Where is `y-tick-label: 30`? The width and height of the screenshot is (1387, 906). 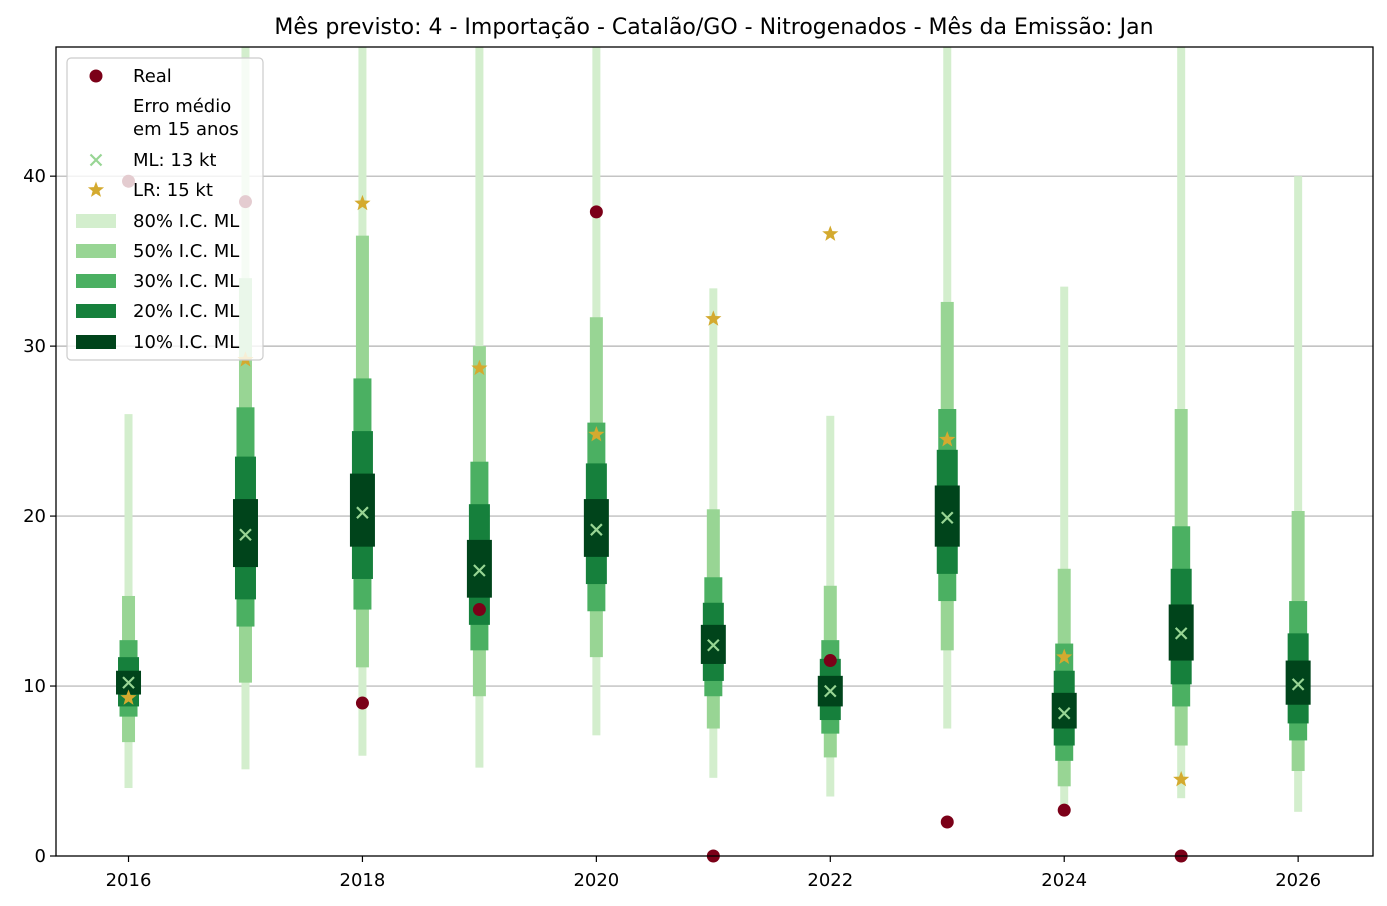
y-tick-label: 30 is located at coordinates (34, 346).